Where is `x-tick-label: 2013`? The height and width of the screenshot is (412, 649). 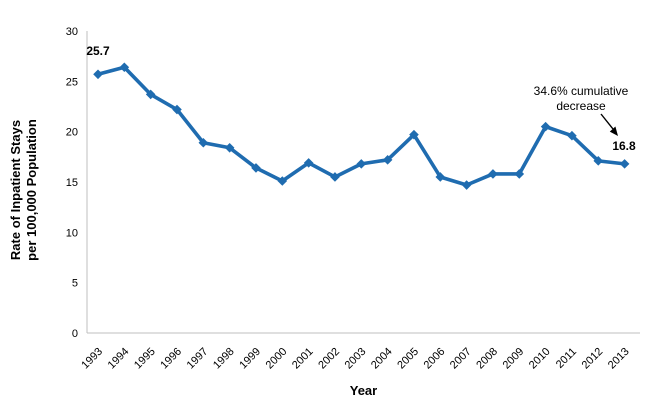 x-tick-label: 2013 is located at coordinates (619, 359).